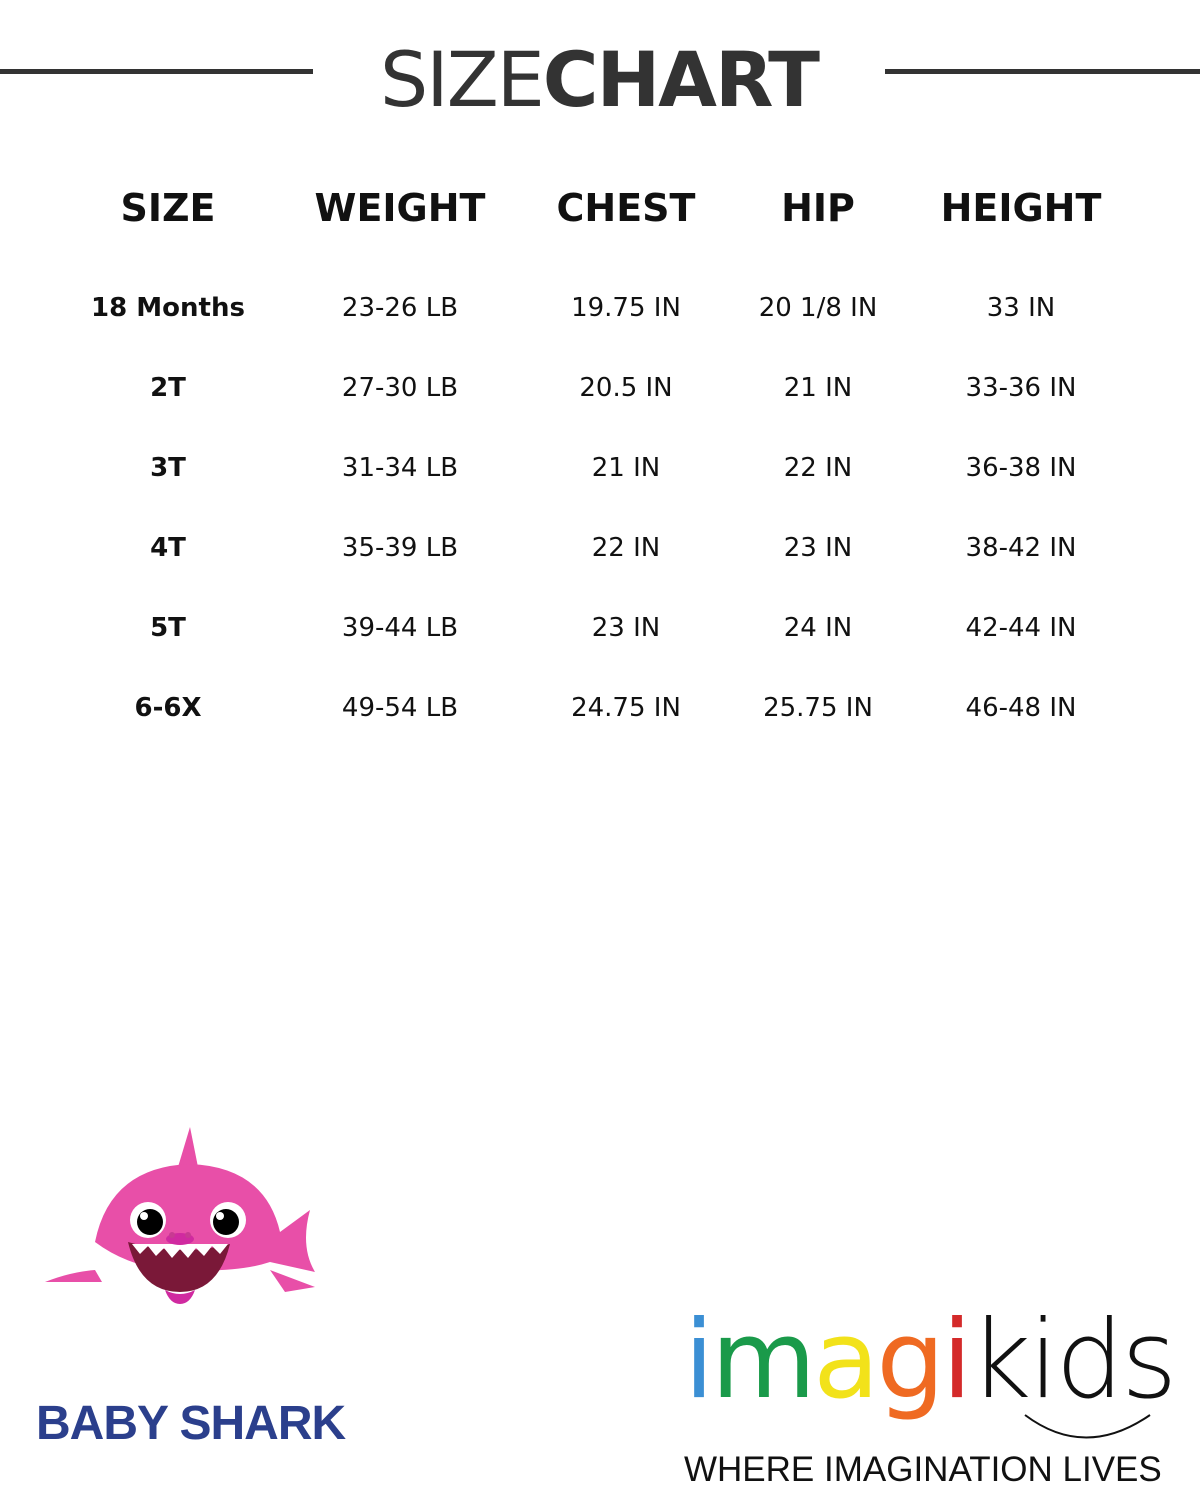 The width and height of the screenshot is (1200, 1500). Describe the element at coordinates (400, 628) in the screenshot. I see `table-cell: 39-44 LB` at that location.